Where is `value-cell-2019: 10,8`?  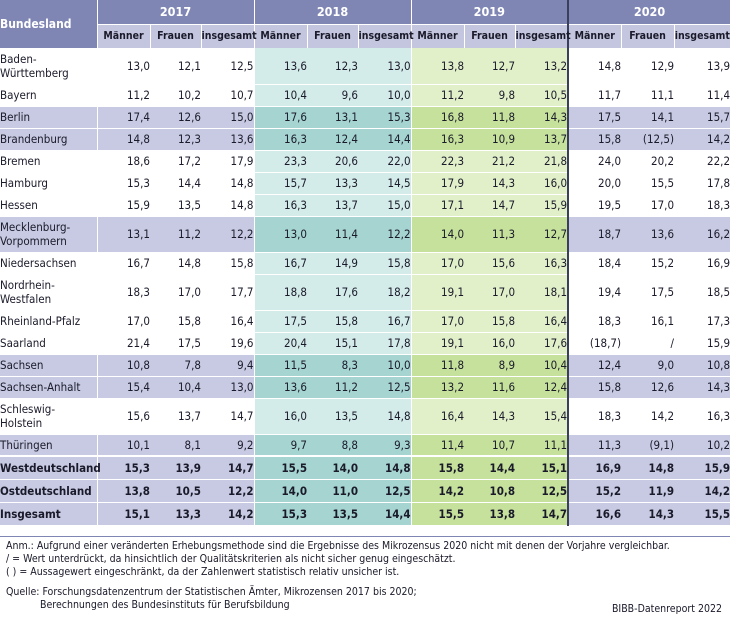
value-cell-2019: 10,8 is located at coordinates (490, 491).